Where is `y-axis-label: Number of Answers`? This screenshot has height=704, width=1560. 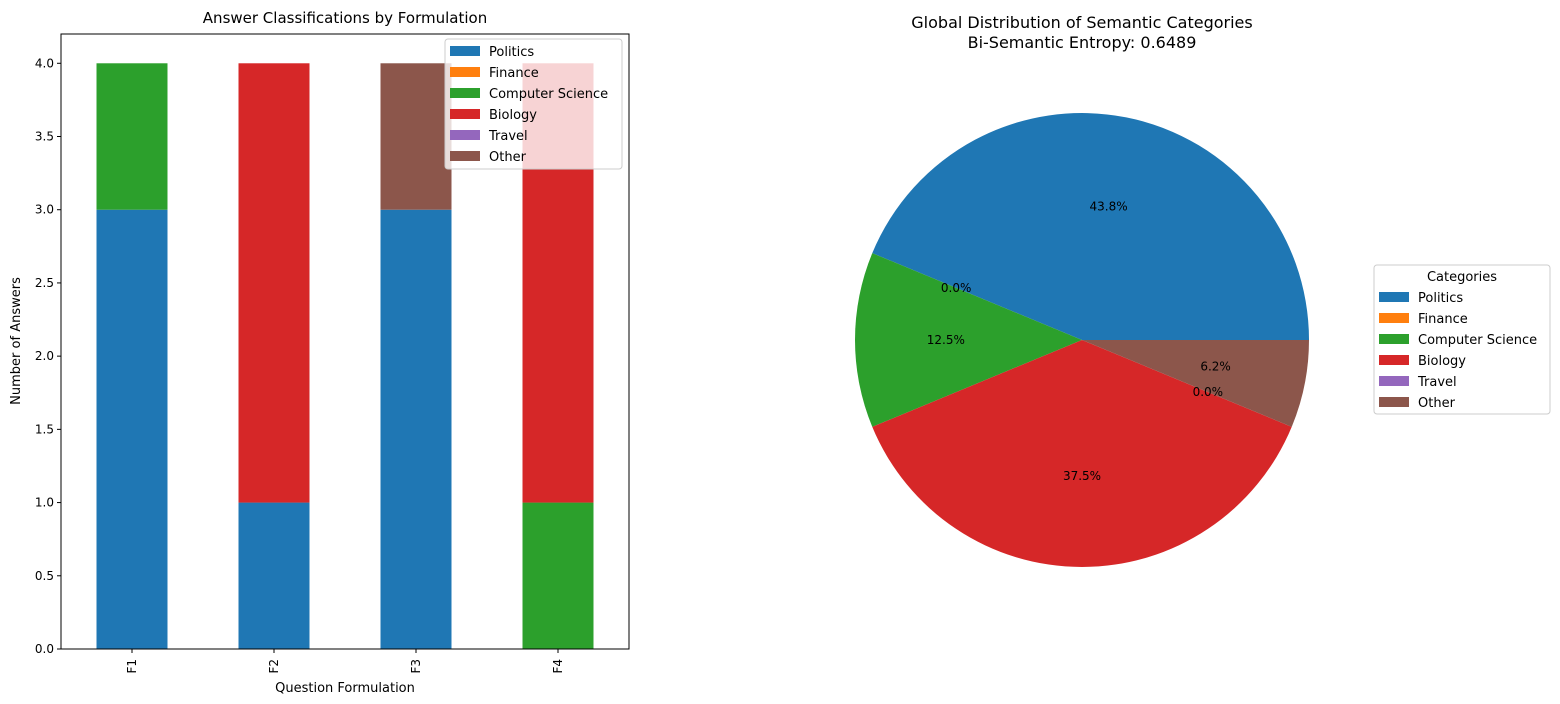
y-axis-label: Number of Answers is located at coordinates (16, 341).